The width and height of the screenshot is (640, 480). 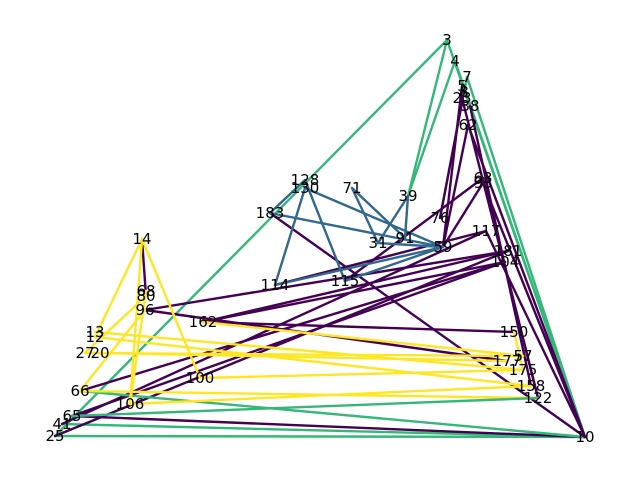 What do you see at coordinates (305, 188) in the screenshot?
I see `node-label-130: 130` at bounding box center [305, 188].